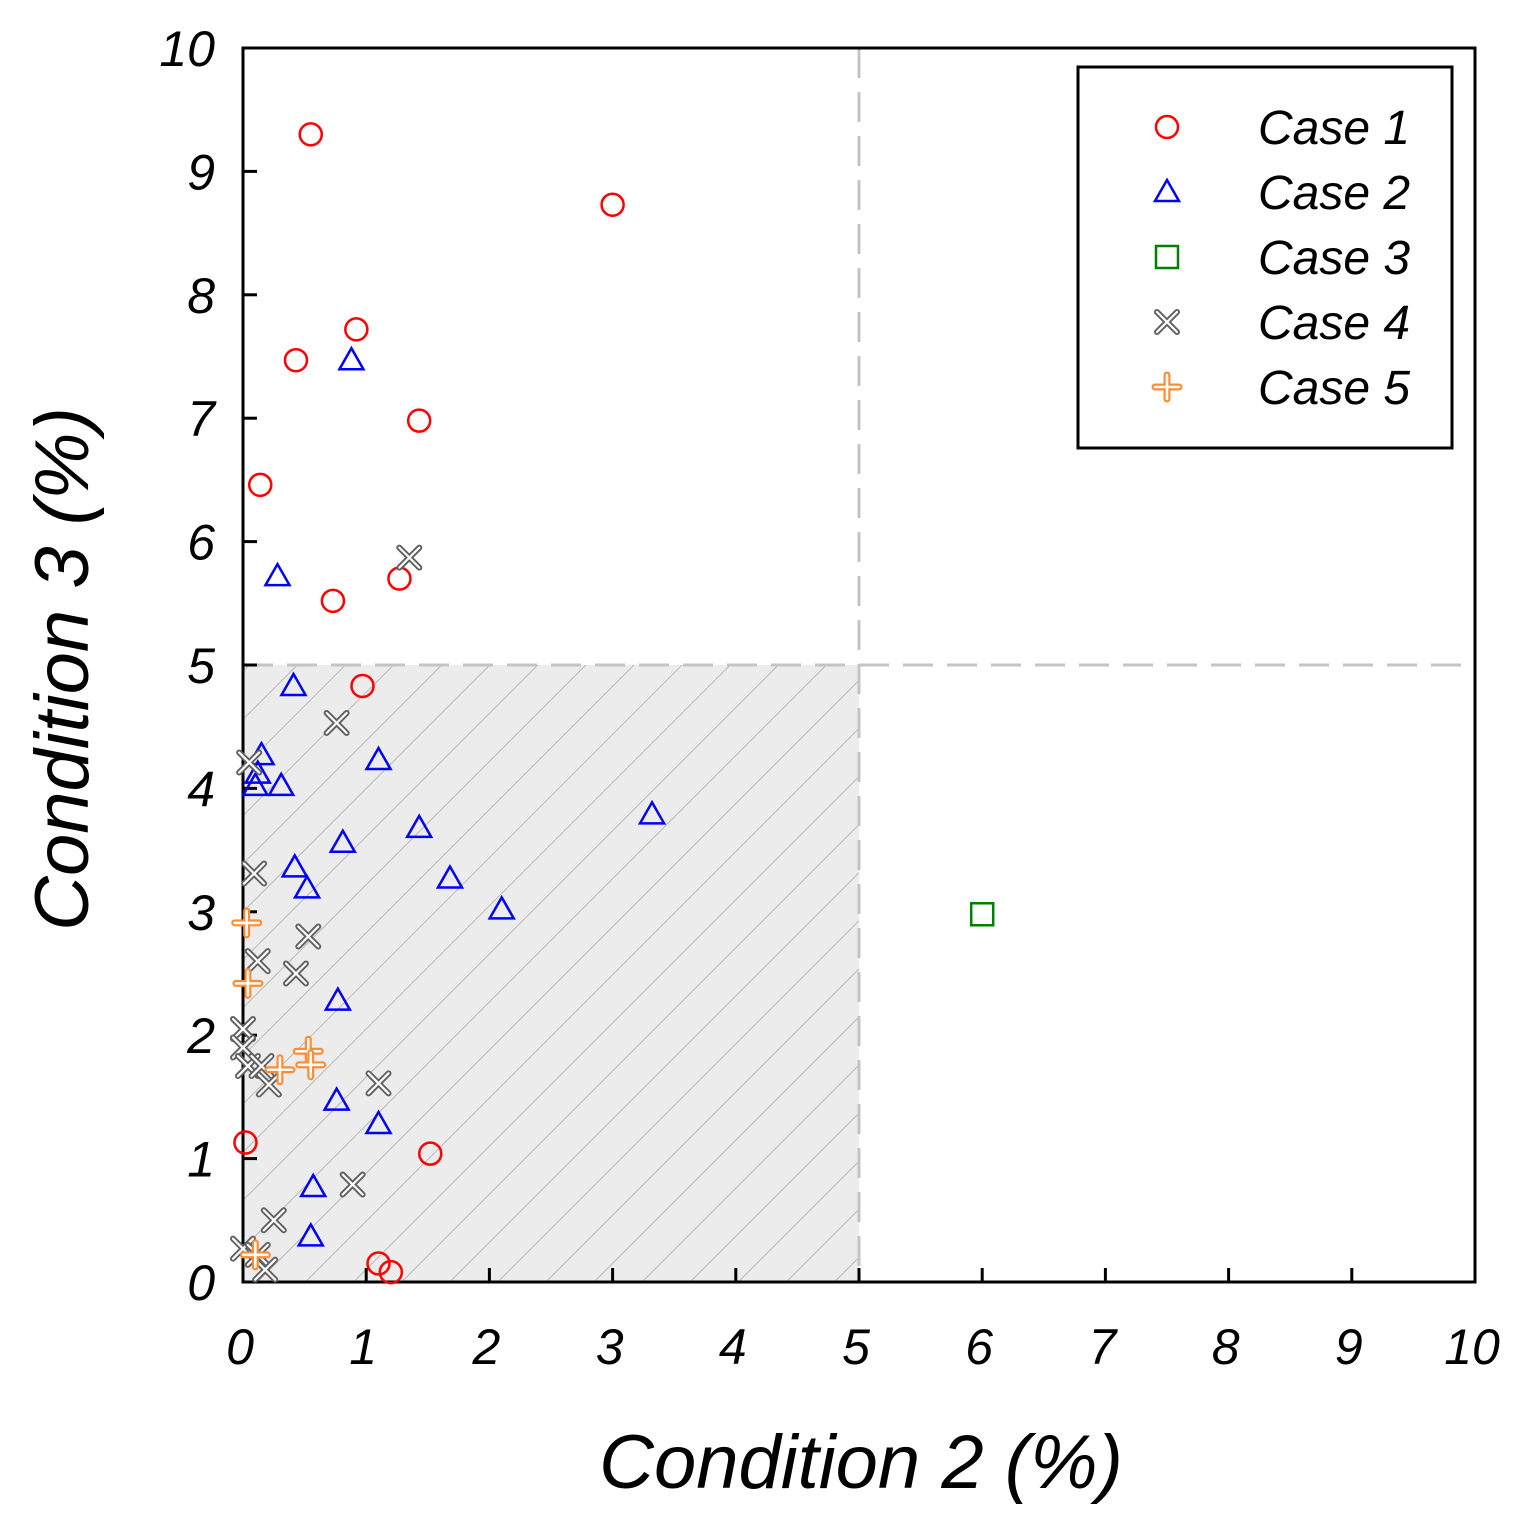 Image resolution: width=1527 pixels, height=1532 pixels. Describe the element at coordinates (1226, 1347) in the screenshot. I see `x-tick-label: 8` at that location.